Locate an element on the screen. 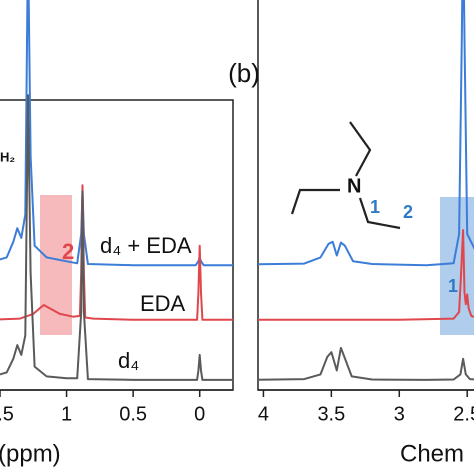  molecule is located at coordinates (345, 175).